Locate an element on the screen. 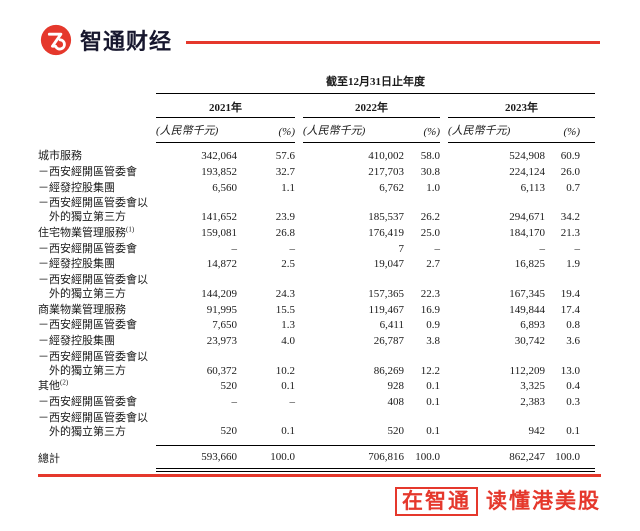 The image size is (640, 531). table-row: －經發控股集團 14,872 2.5 19,047 2.7 16,825 1.9 is located at coordinates (316, 265).